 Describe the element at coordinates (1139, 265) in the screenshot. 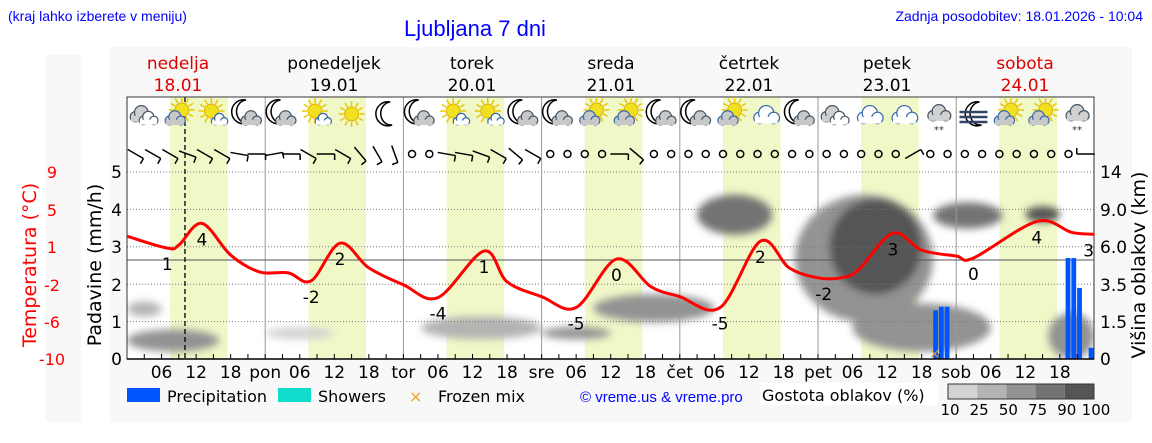

I see `cloud-axis-title: Višina oblakov (km)` at that location.